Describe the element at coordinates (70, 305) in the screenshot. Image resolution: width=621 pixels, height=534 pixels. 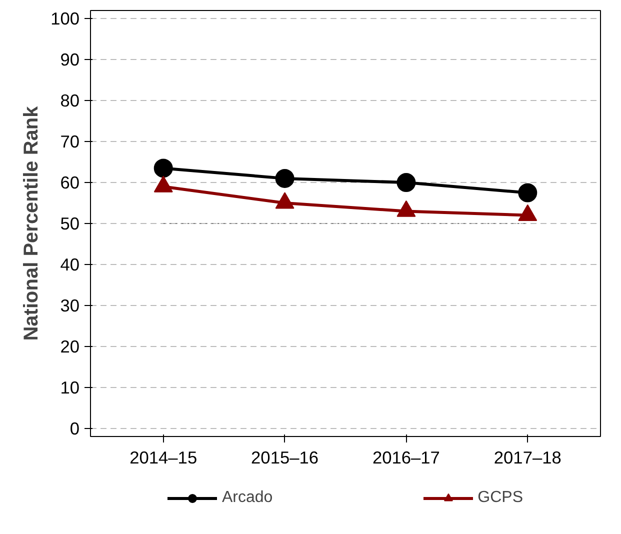
I see `y-tick-label: 30` at that location.